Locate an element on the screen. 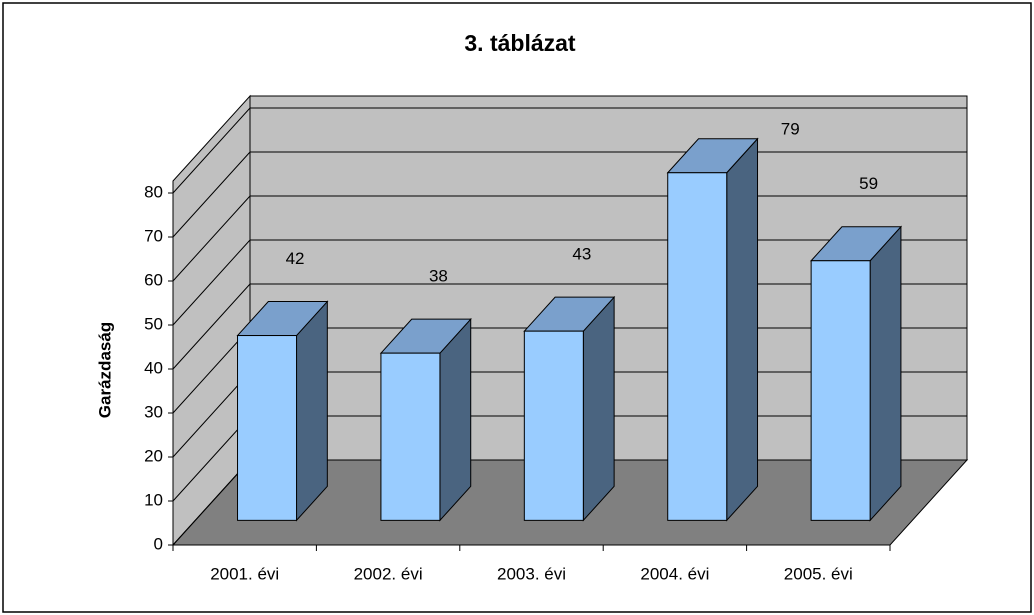  y-tick-label: 80 is located at coordinates (153, 191).